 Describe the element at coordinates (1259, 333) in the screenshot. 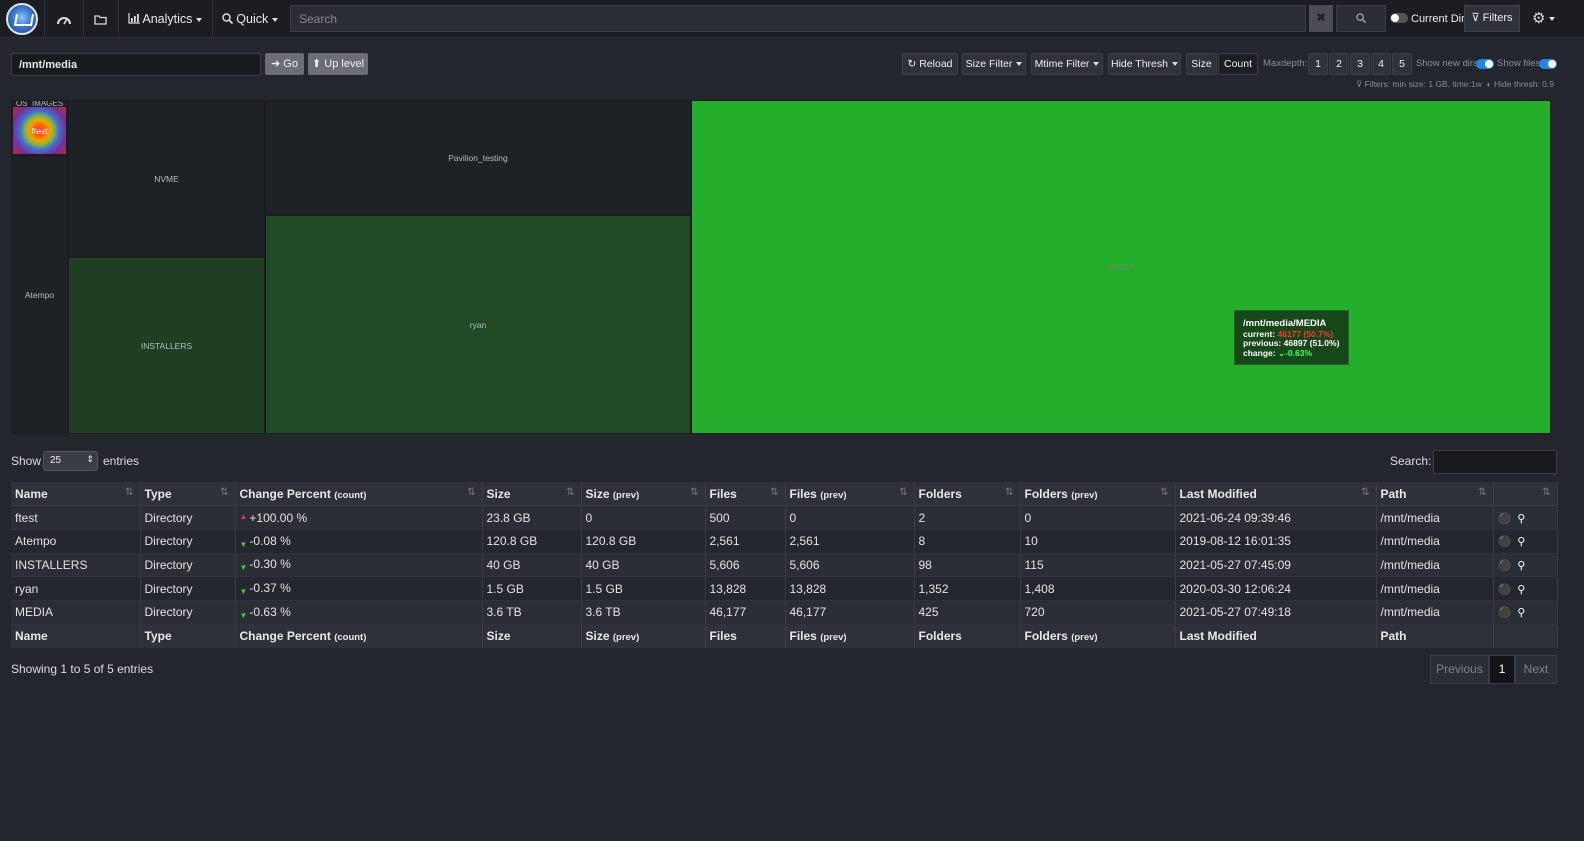

I see `tooltip-current-label: current:` at that location.